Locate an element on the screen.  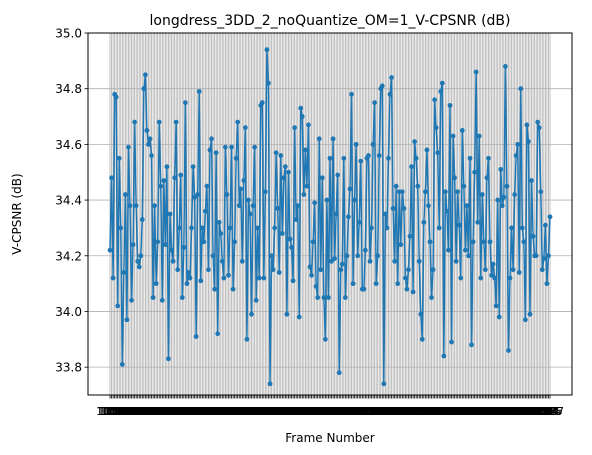
x-tick-label: 1078 is located at coordinates (152, 411).